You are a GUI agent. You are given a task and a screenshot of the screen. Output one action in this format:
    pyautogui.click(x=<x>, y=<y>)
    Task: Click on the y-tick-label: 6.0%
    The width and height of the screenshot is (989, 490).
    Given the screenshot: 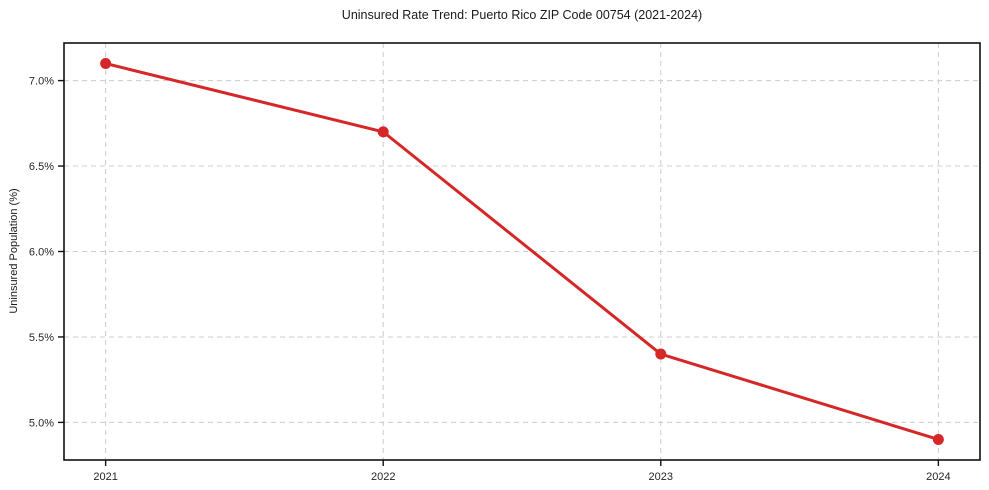 What is the action you would take?
    pyautogui.click(x=41, y=253)
    